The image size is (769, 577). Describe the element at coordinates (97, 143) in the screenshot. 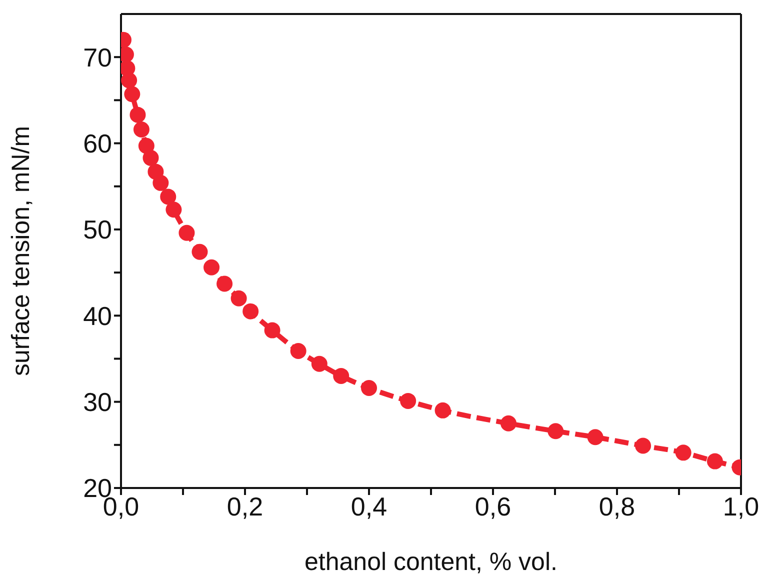

I see `y-tick-label: 60` at that location.